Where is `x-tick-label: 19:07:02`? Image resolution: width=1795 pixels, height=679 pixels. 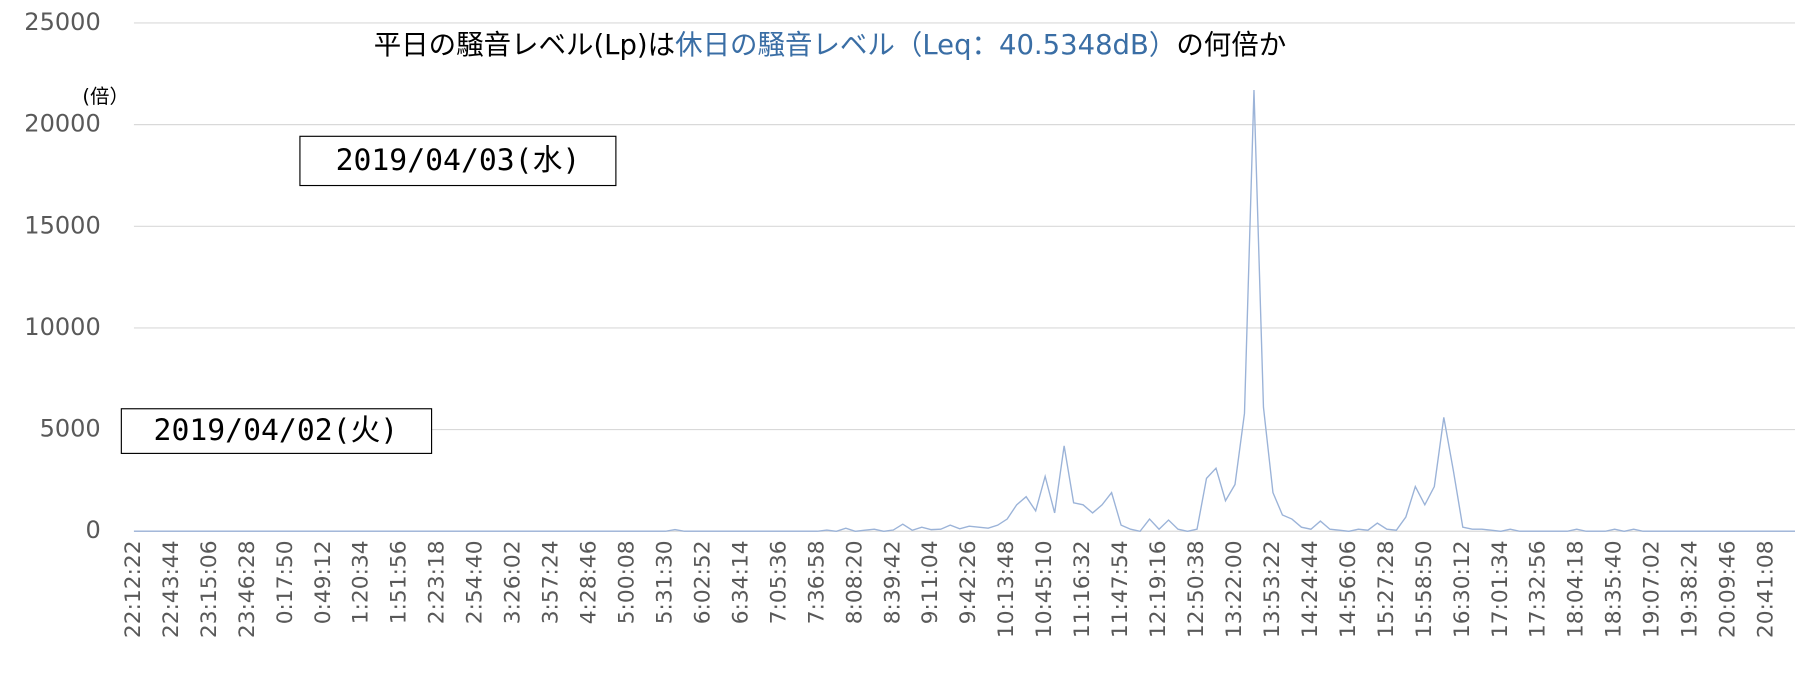 x-tick-label: 19:07:02 is located at coordinates (1652, 589).